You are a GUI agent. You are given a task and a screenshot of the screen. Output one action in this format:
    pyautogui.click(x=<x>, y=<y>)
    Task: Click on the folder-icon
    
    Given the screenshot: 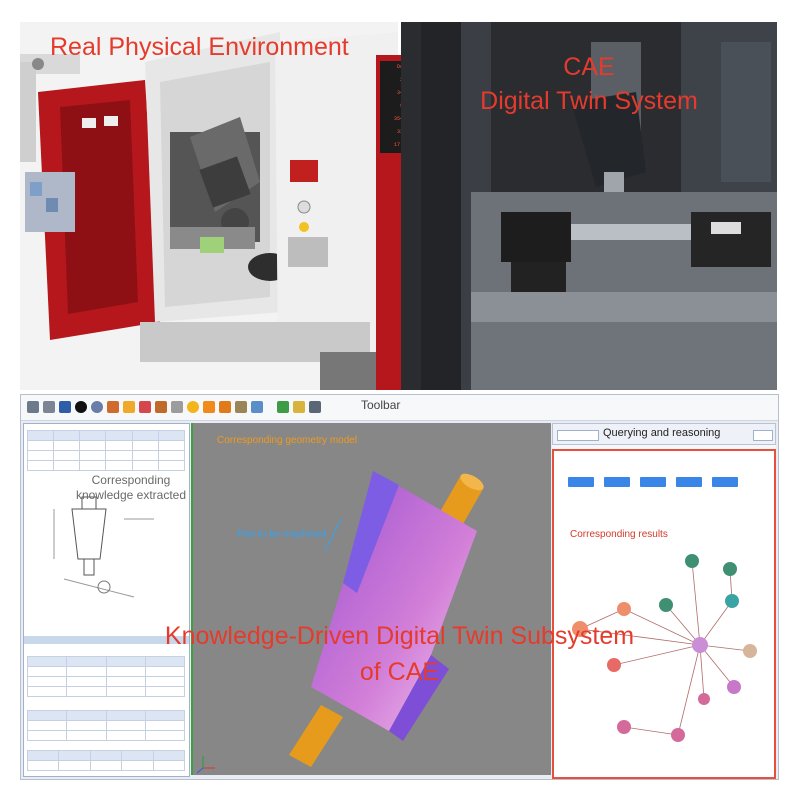 What is the action you would take?
    pyautogui.click(x=129, y=407)
    